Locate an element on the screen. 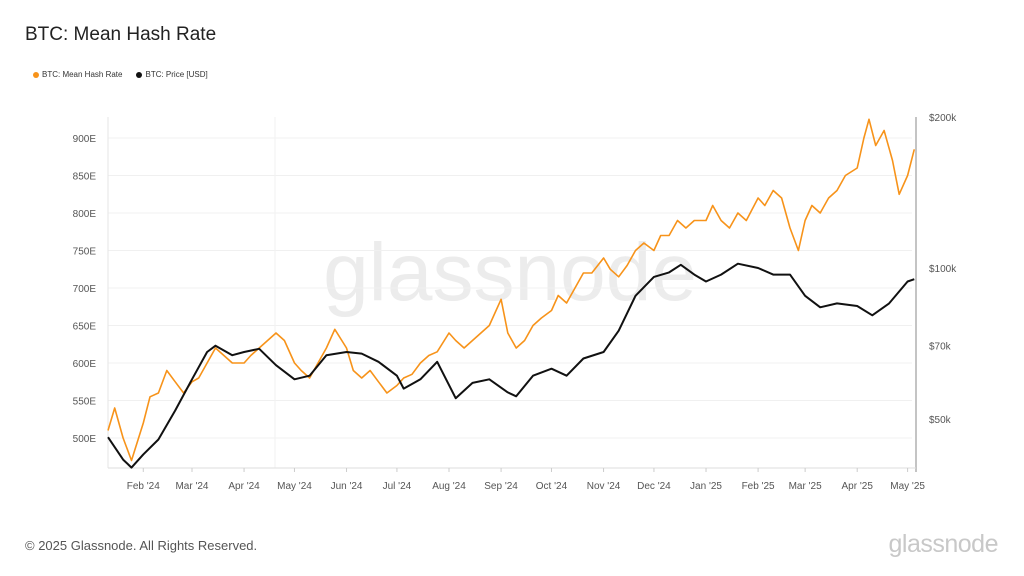 Image resolution: width=1024 pixels, height=576 pixels. x-tick-label: Mar '24 is located at coordinates (191, 486).